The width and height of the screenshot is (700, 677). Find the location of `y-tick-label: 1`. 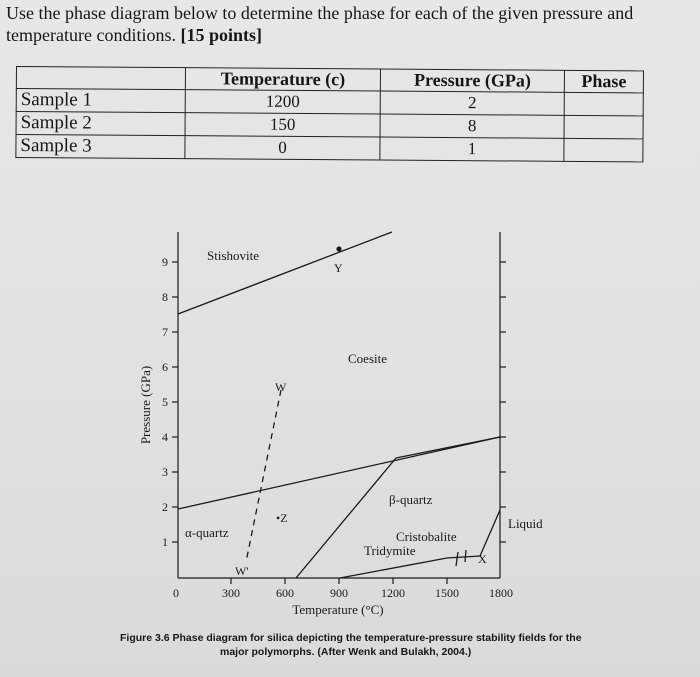

y-tick-label: 1 is located at coordinates (165, 542).